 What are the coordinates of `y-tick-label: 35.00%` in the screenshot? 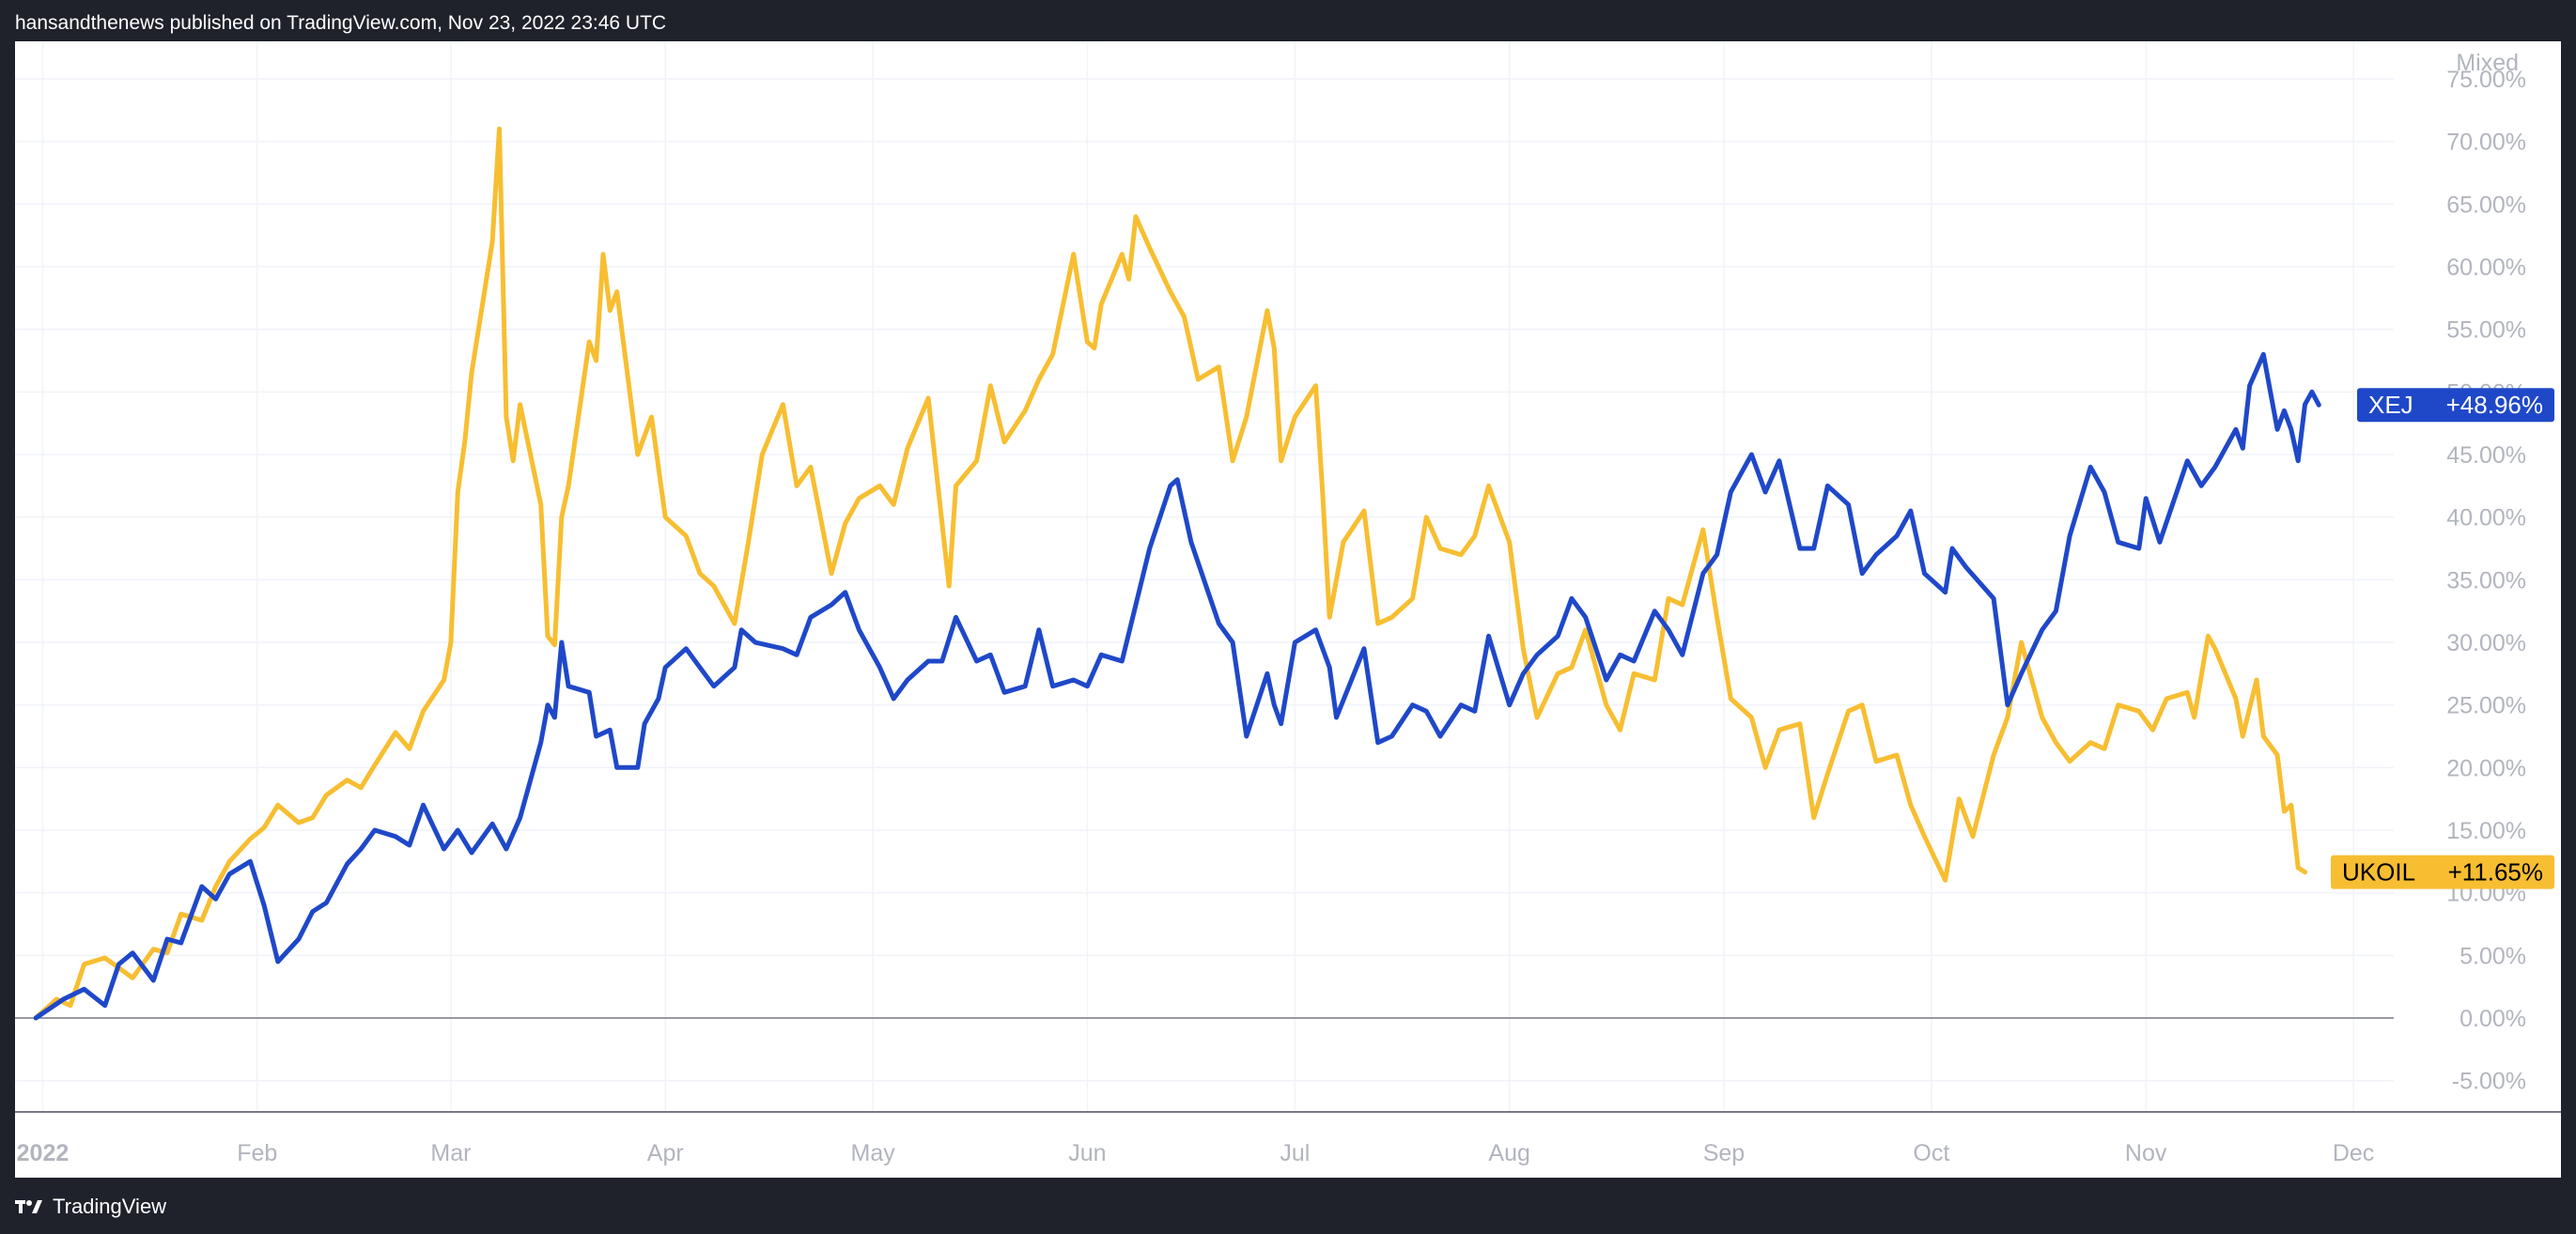 It's located at (2486, 580).